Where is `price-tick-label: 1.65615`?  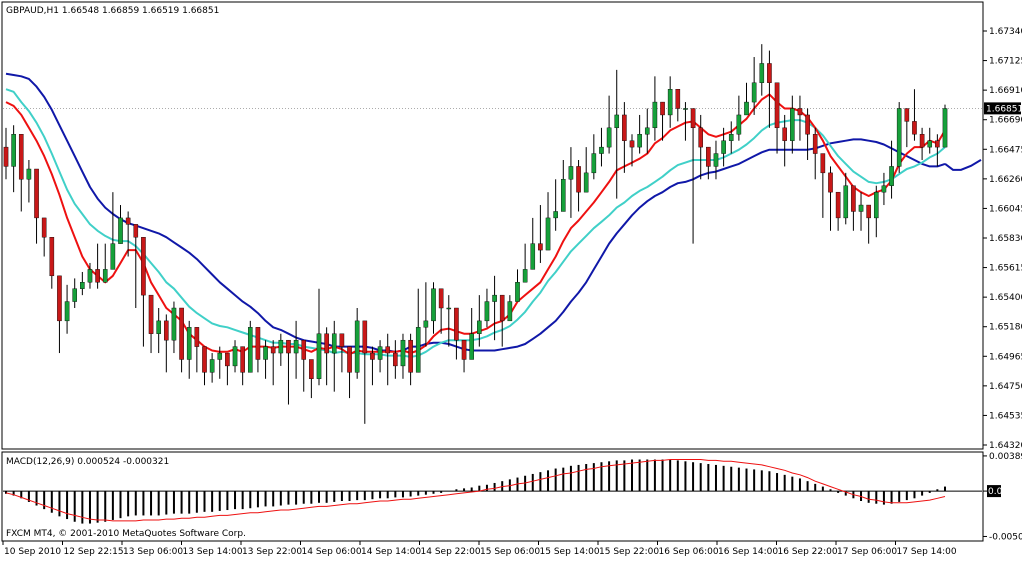 price-tick-label: 1.65615 is located at coordinates (1005, 269).